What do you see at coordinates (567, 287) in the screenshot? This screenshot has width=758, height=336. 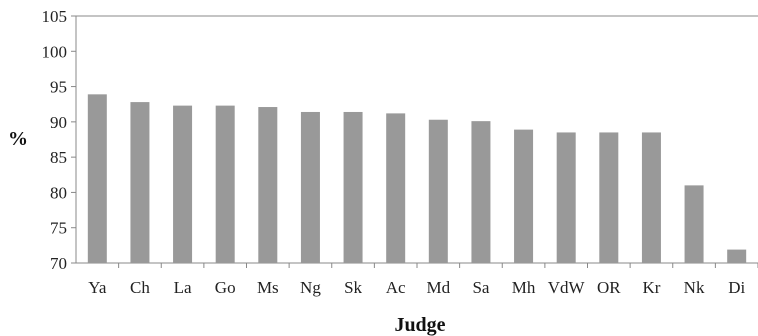 I see `x-tick-label-vdw: VdW` at bounding box center [567, 287].